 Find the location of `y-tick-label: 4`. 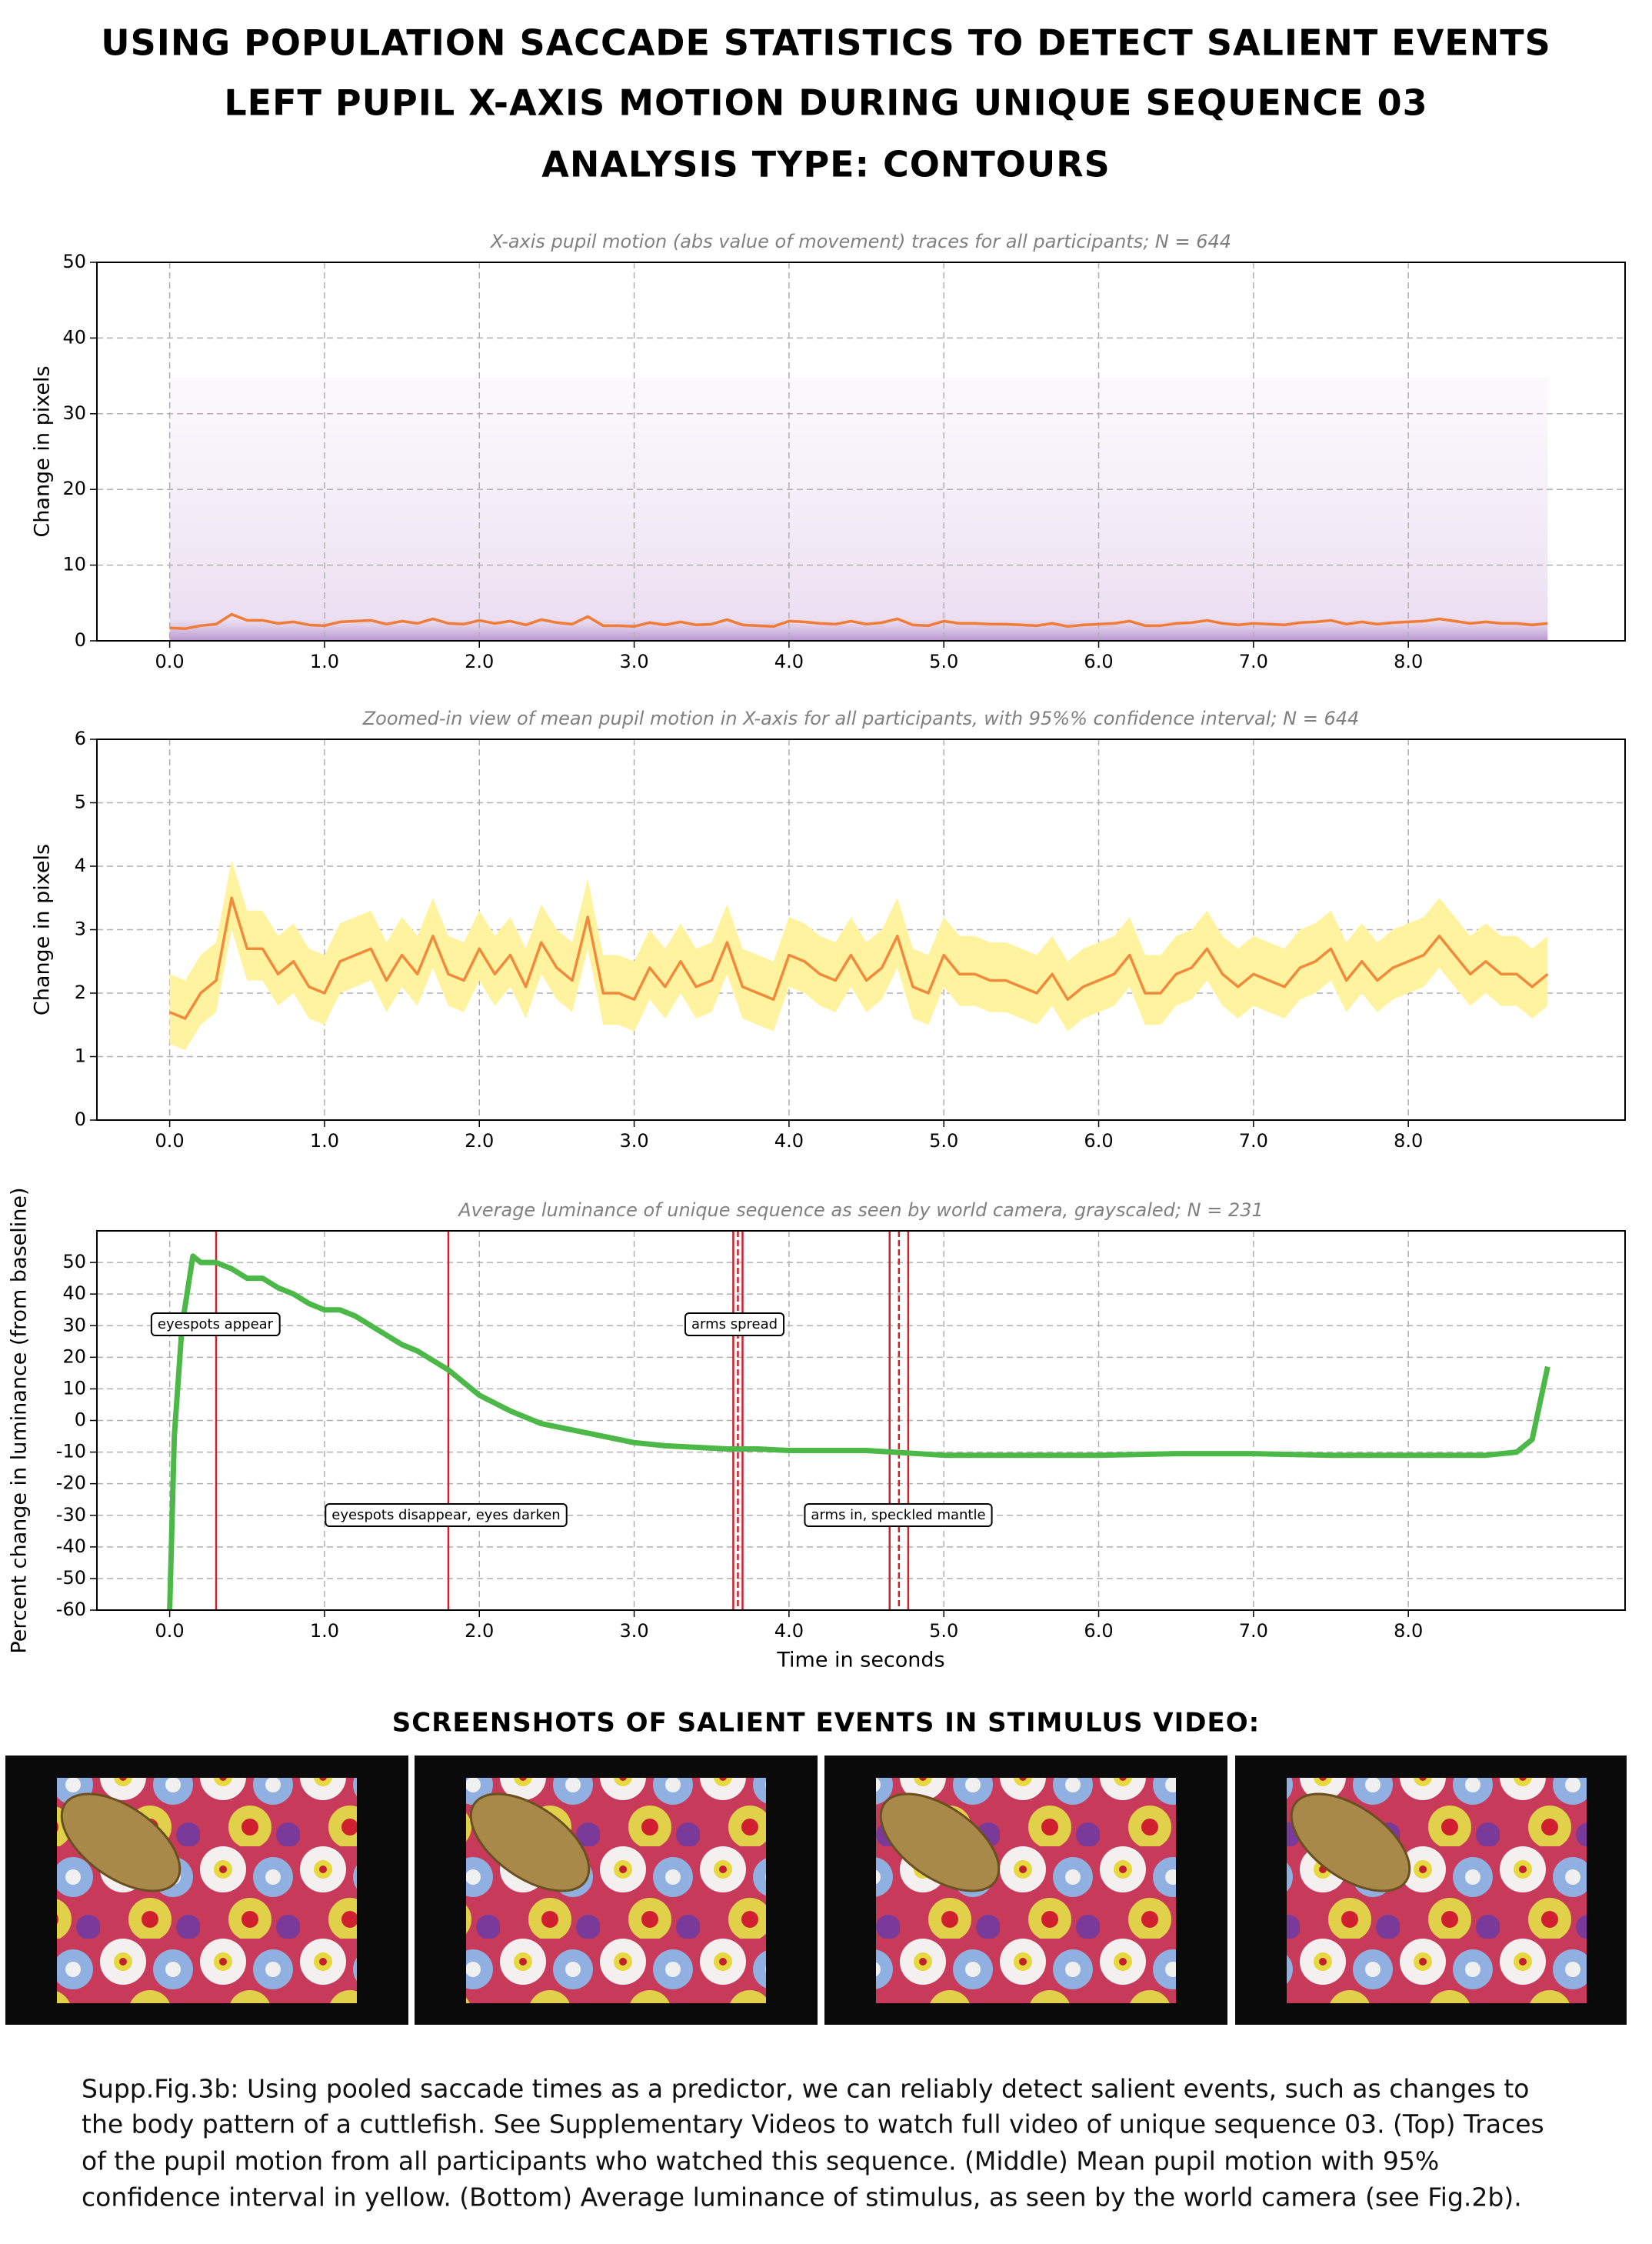

y-tick-label: 4 is located at coordinates (81, 865).